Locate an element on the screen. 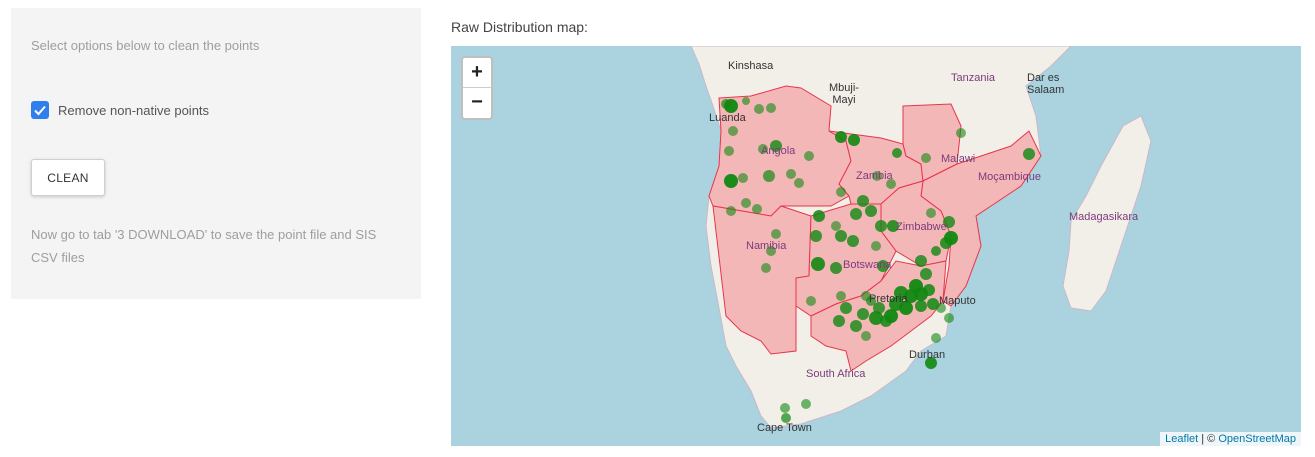  zoom-control: + − is located at coordinates (477, 88).